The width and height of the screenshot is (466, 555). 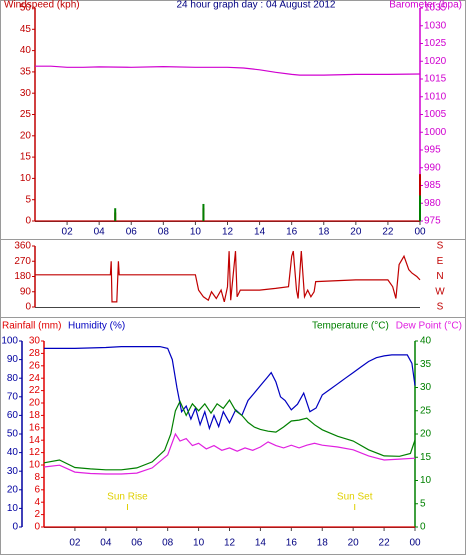 What do you see at coordinates (440, 261) in the screenshot?
I see `y-tick-label: E` at bounding box center [440, 261].